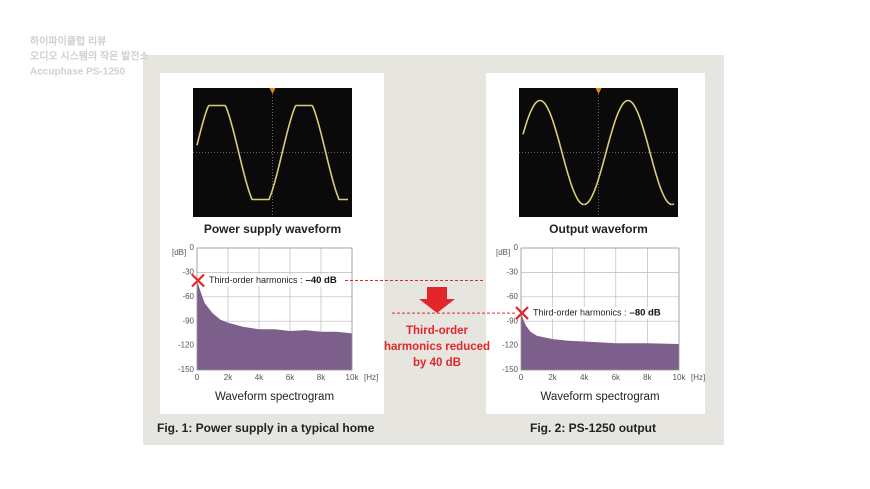 This screenshot has width=870, height=489. Describe the element at coordinates (645, 313) in the screenshot. I see `annotation-value: –80 dB` at that location.